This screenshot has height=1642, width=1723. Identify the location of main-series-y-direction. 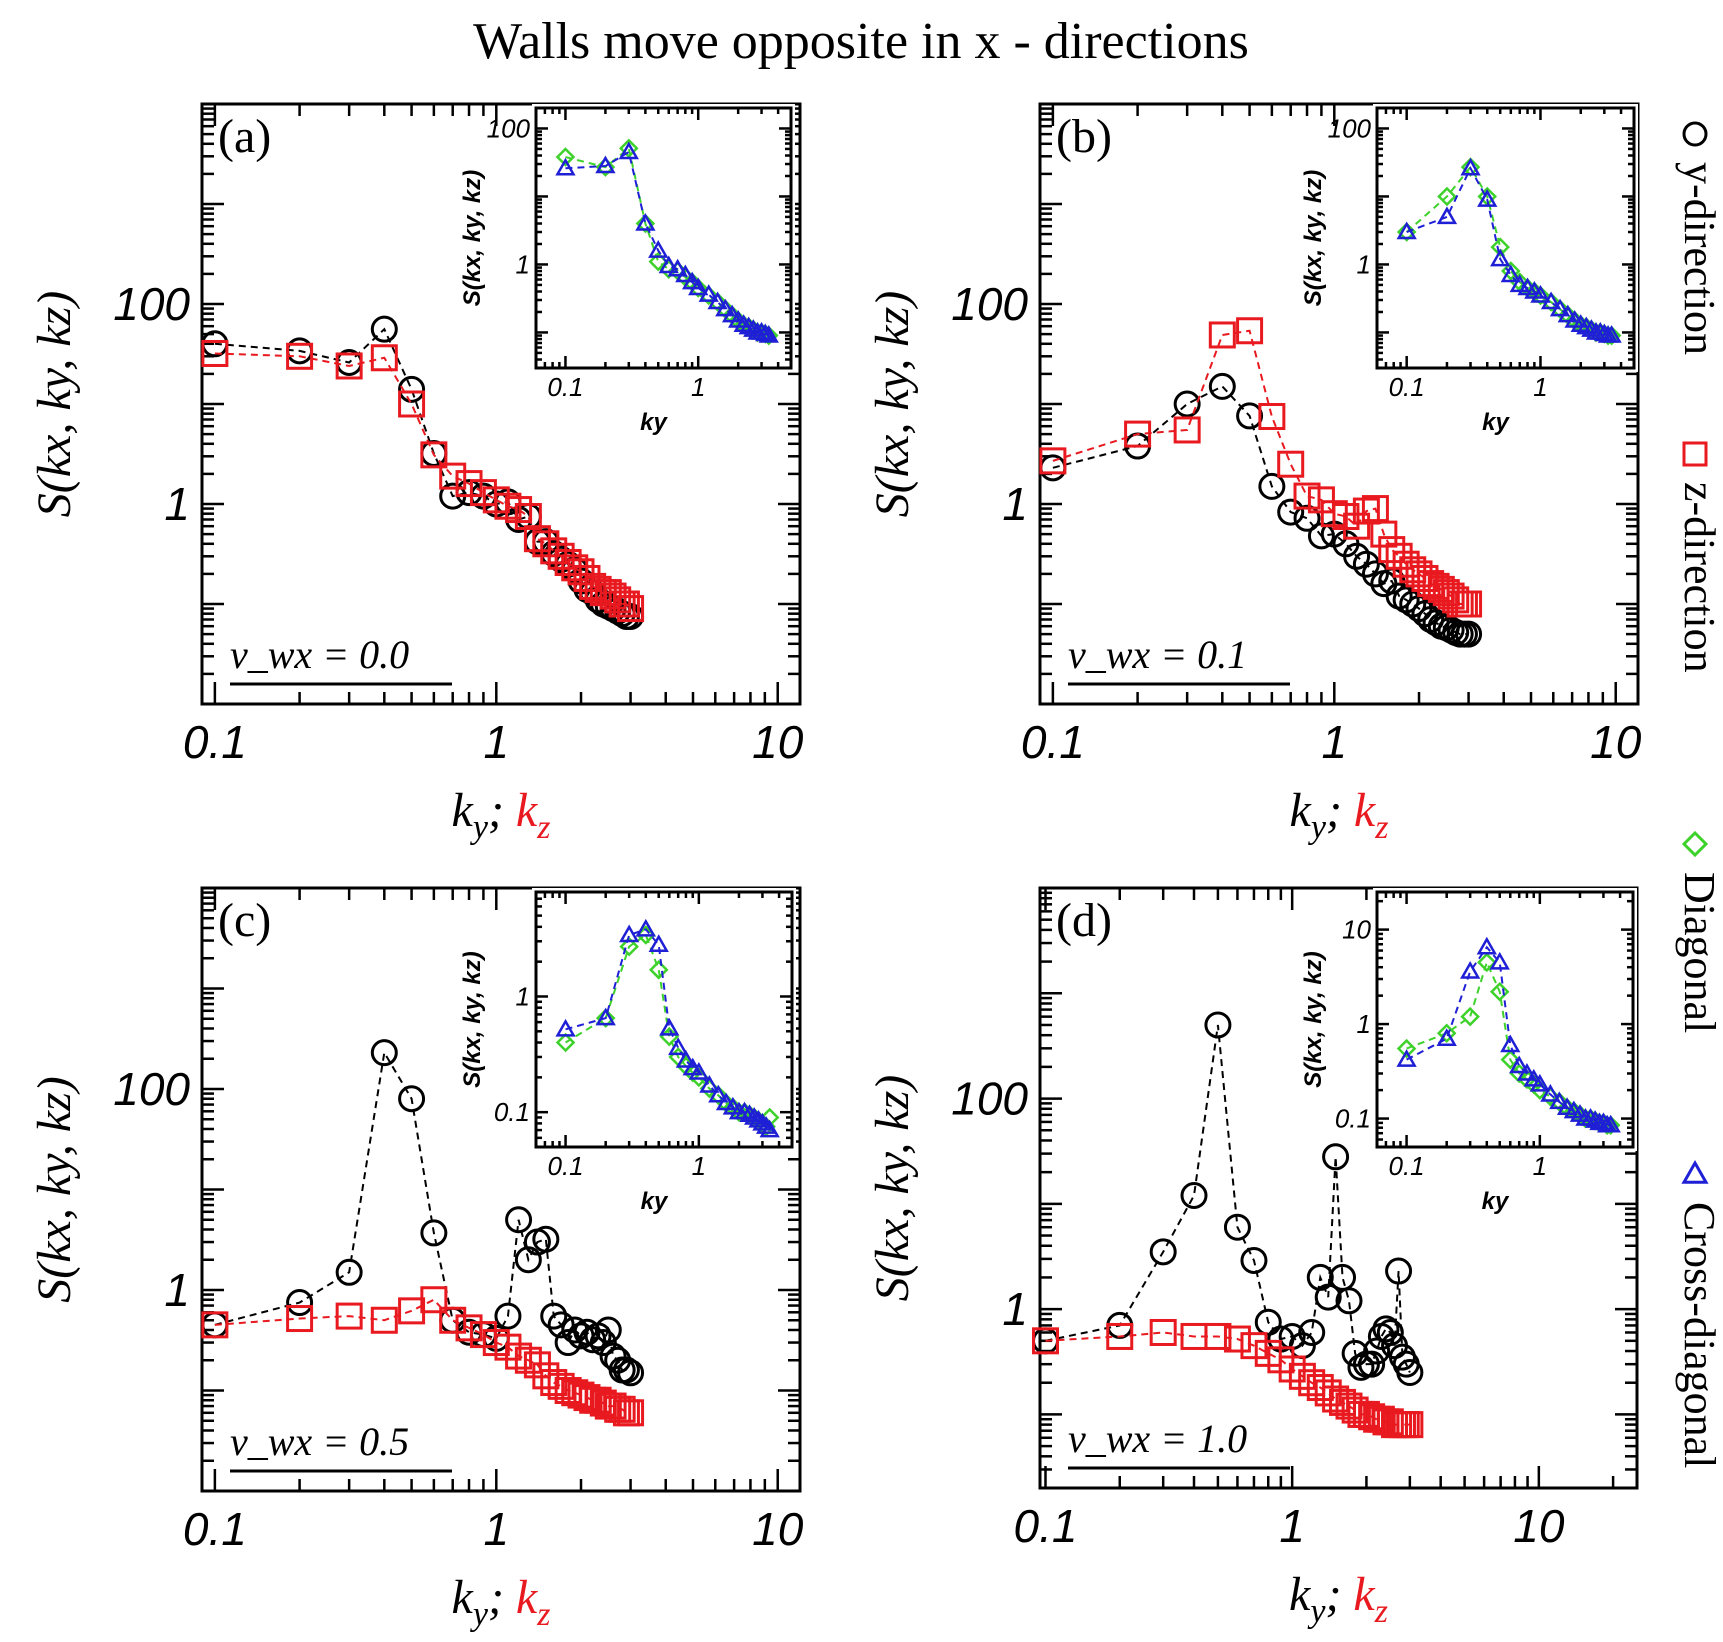
(1227, 1199).